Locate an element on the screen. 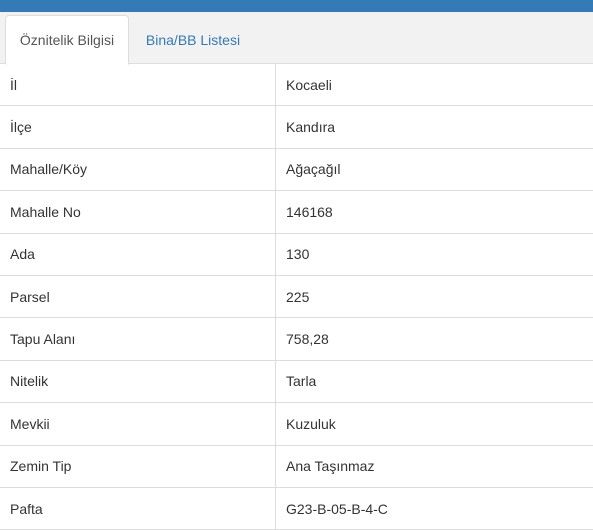 The width and height of the screenshot is (593, 530). row-label: Mahalle/Köy is located at coordinates (138, 169).